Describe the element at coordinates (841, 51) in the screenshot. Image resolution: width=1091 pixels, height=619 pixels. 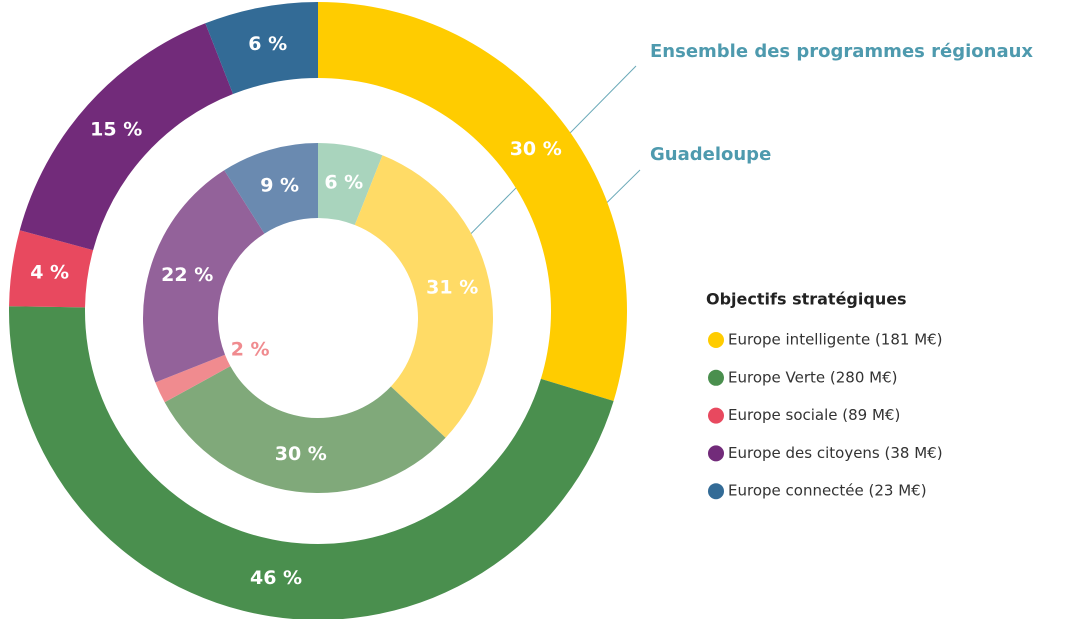
I see `series-label: Ensemble des programmes régionaux` at that location.